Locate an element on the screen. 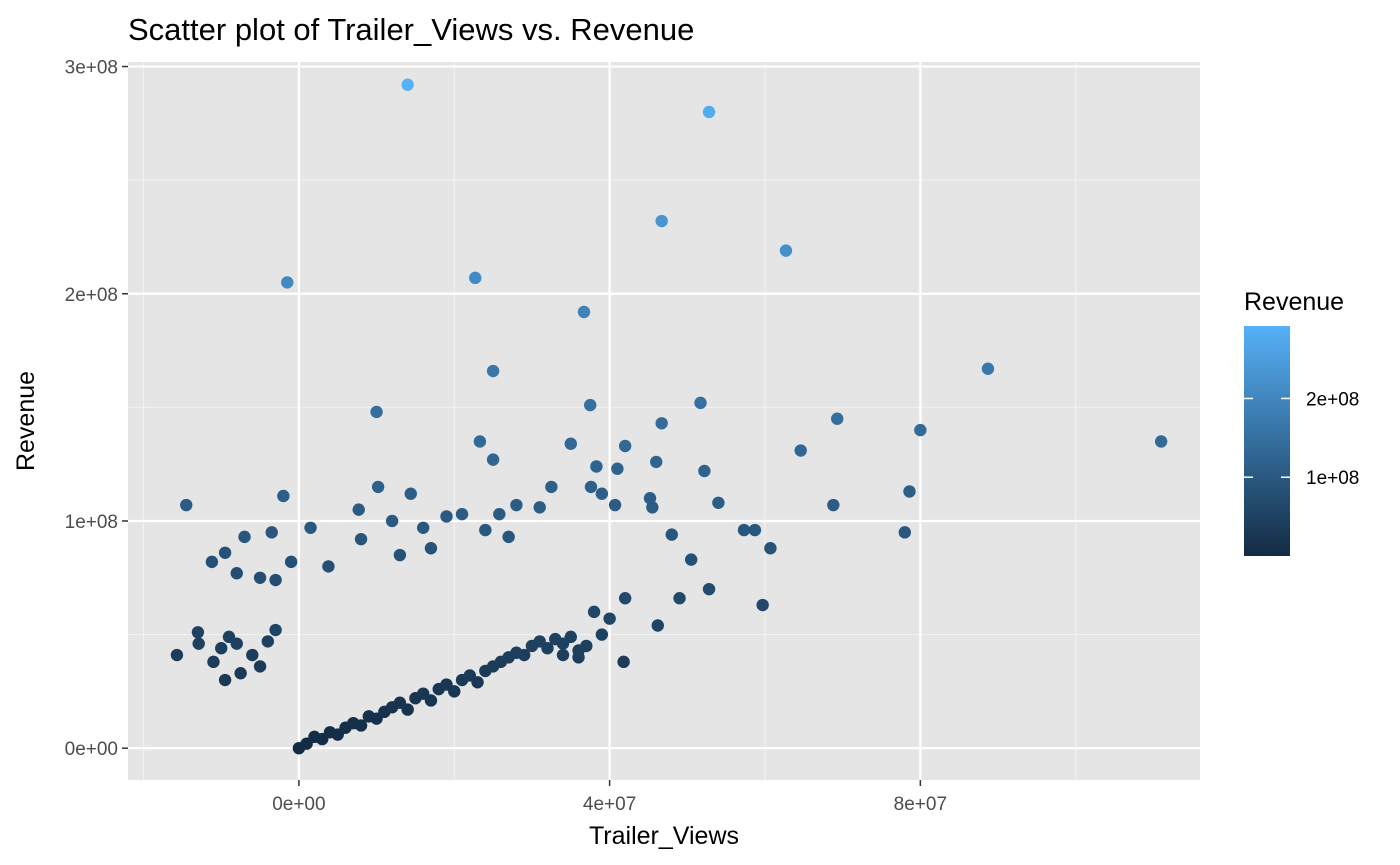  y-tick-label: 1e+08 is located at coordinates (91, 522).